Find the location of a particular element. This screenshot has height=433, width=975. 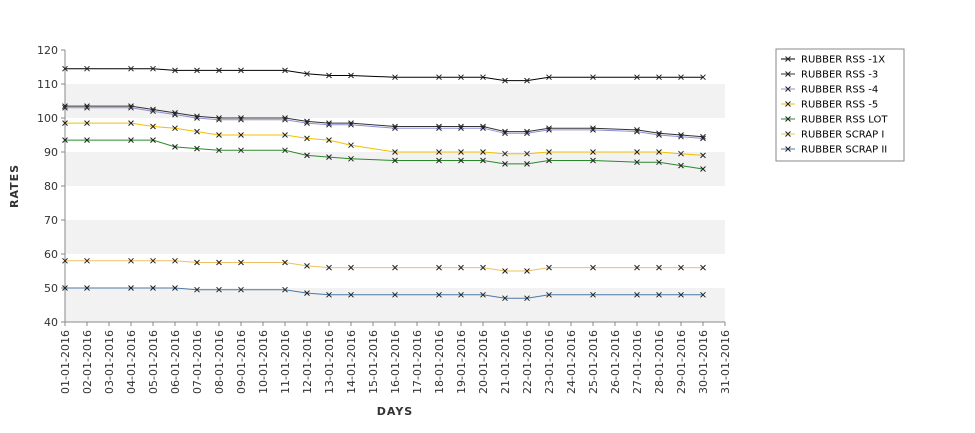

legend-item: RUBBER RSS -1X is located at coordinates (833, 60).